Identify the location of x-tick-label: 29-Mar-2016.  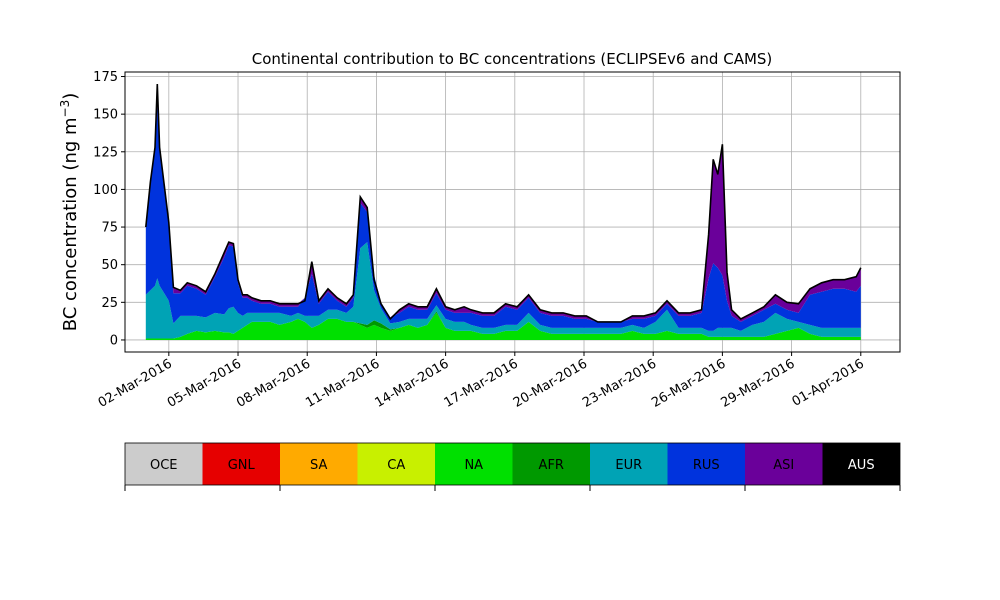
(757, 383).